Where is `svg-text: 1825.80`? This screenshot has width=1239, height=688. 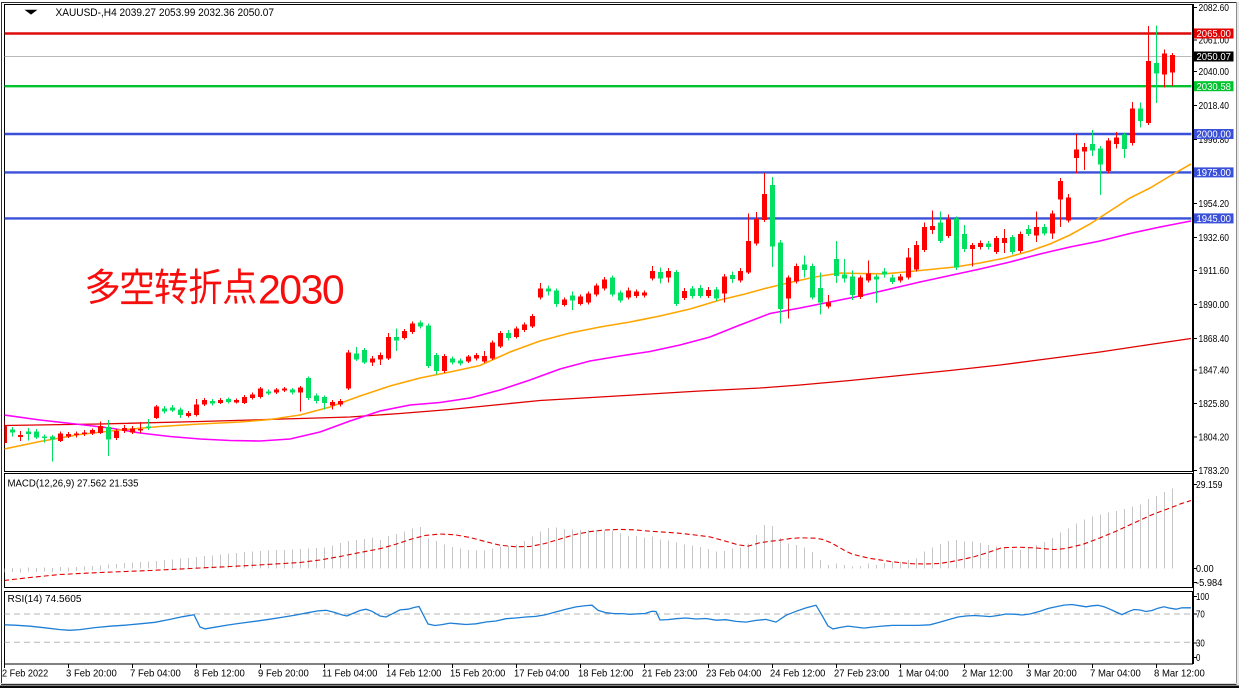 svg-text: 1825.80 is located at coordinates (1214, 404).